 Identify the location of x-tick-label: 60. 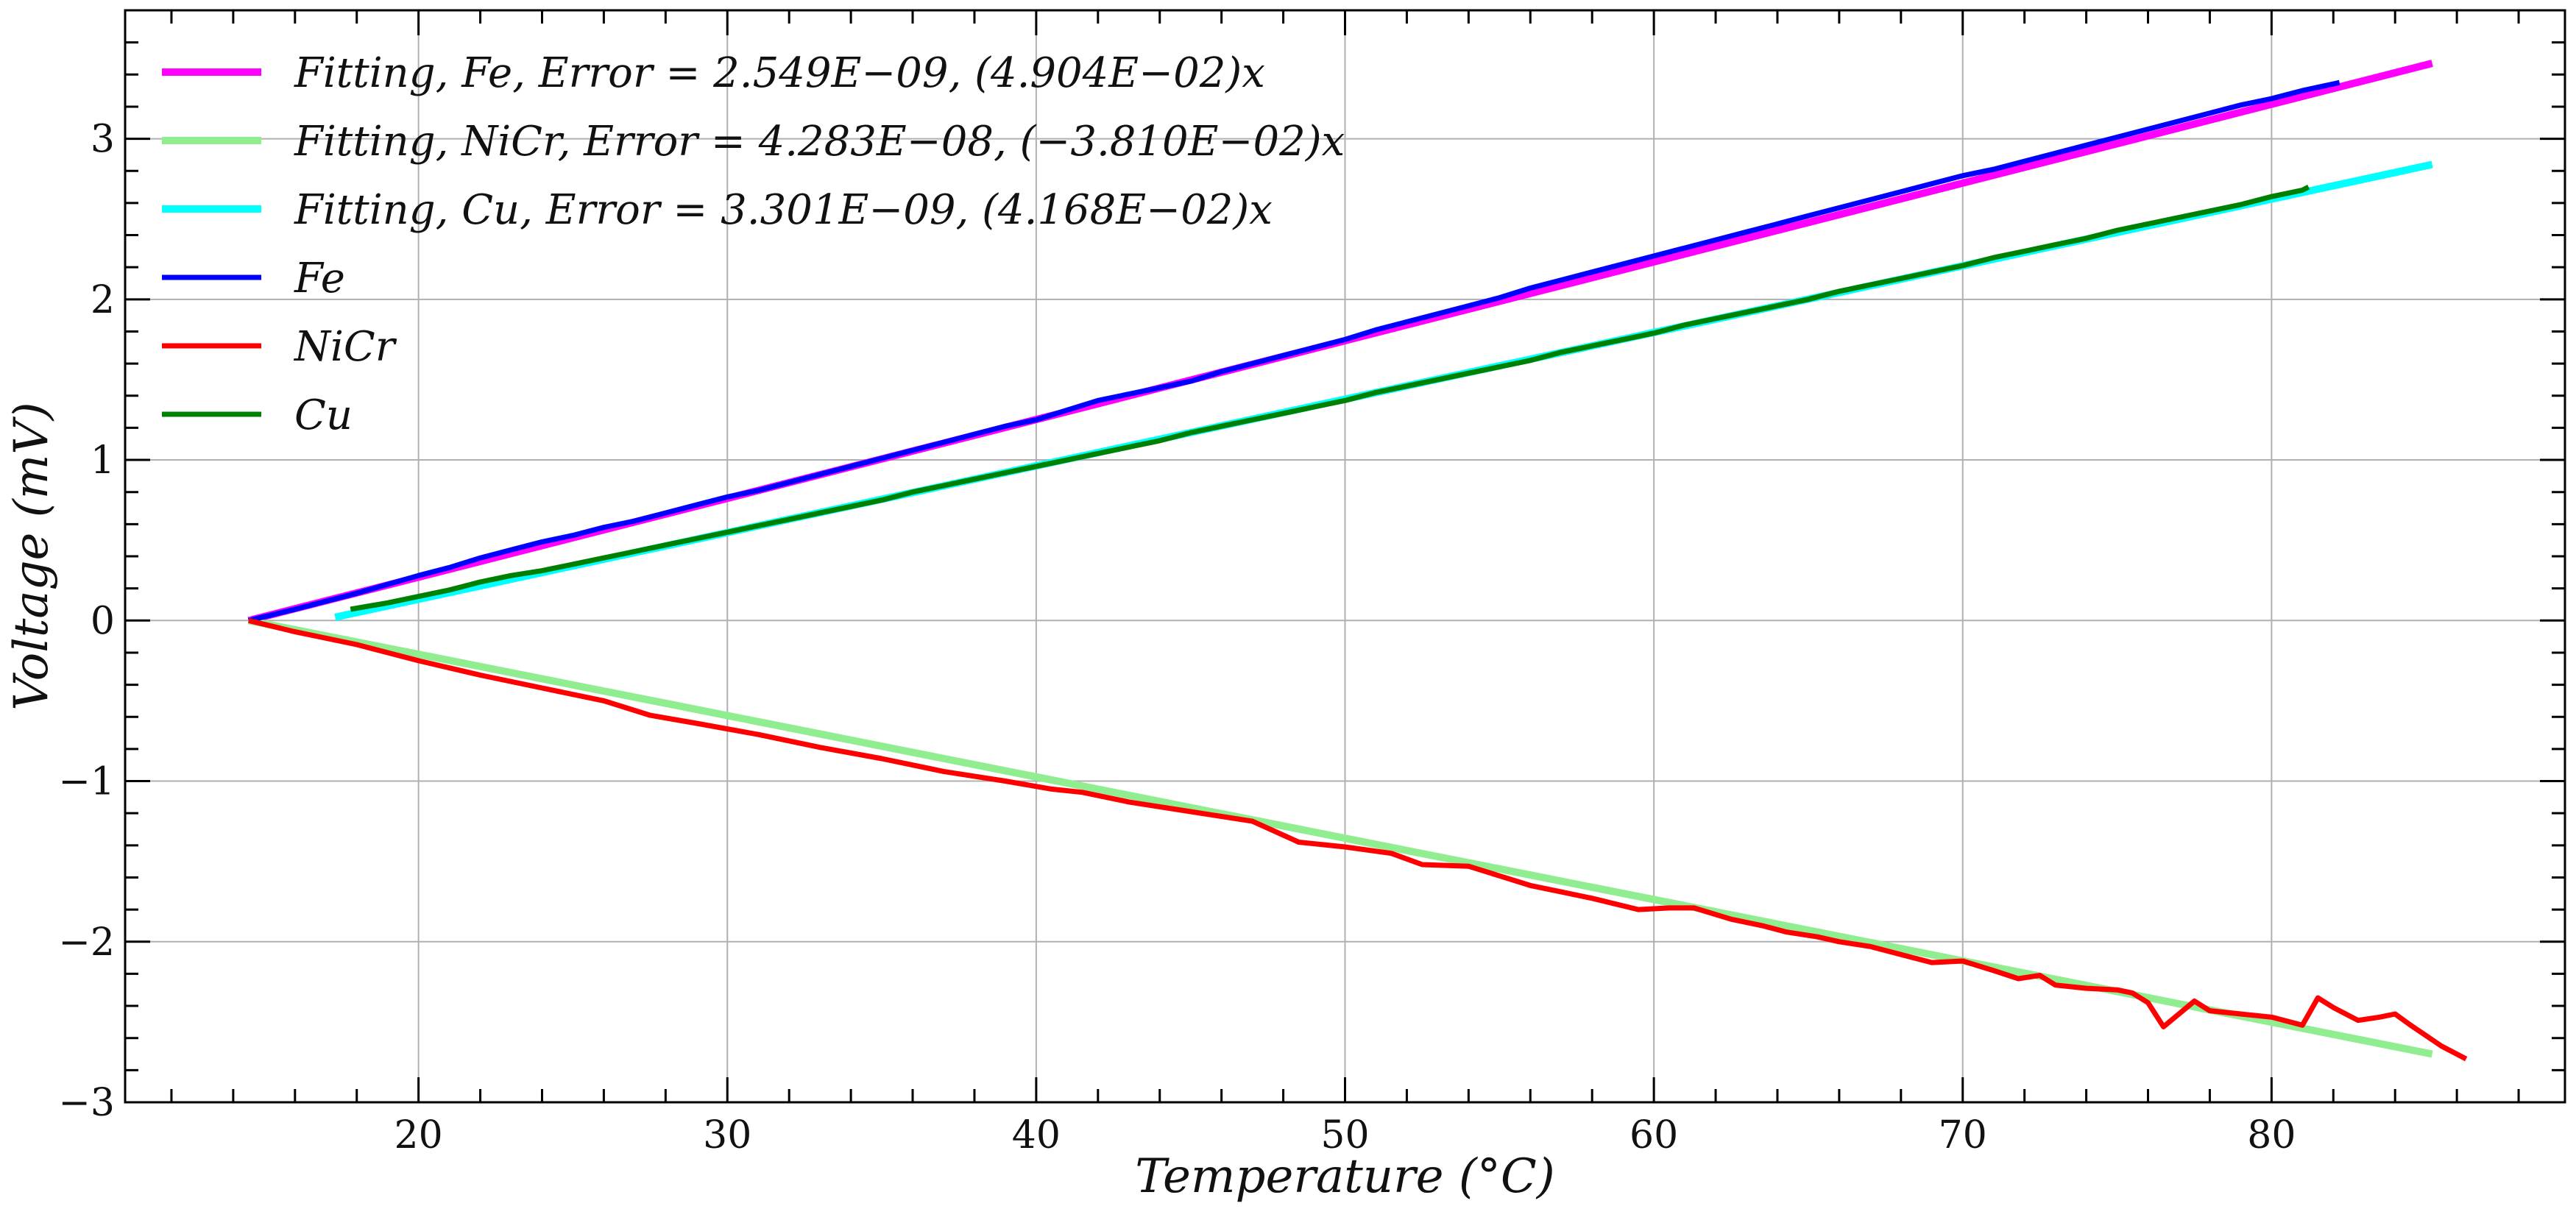
(1654, 1135).